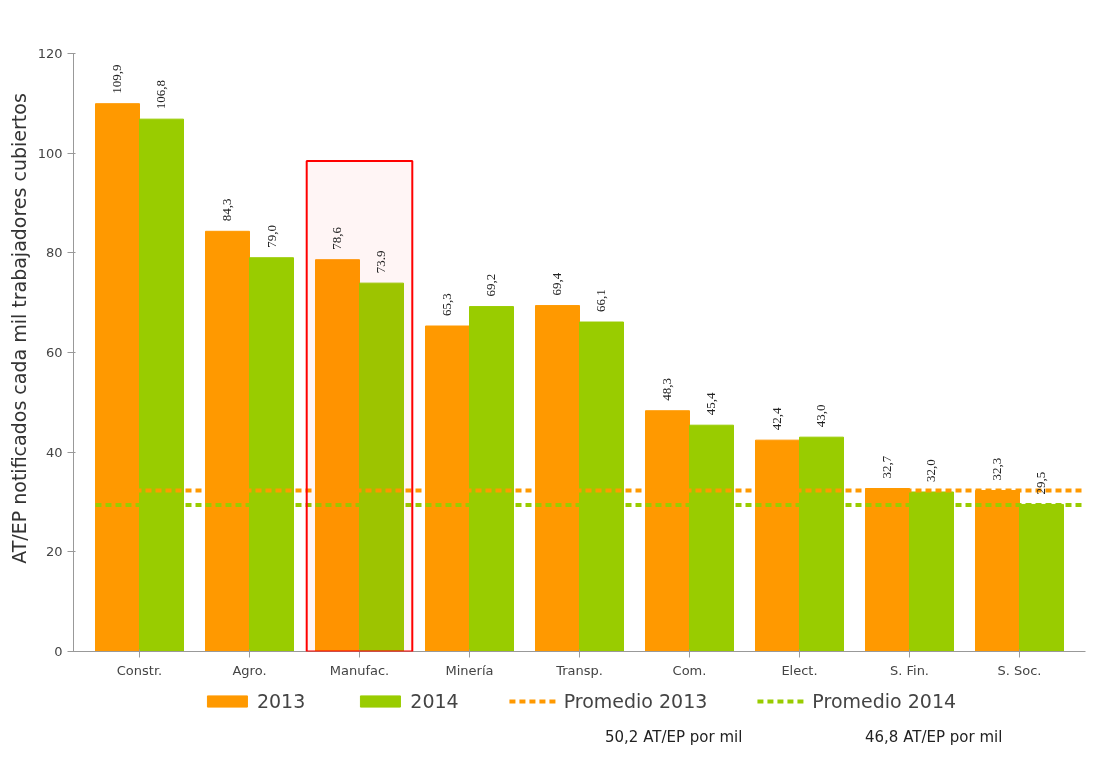  What do you see at coordinates (447, 305) in the screenshot?
I see `data-label: 65,3` at bounding box center [447, 305].